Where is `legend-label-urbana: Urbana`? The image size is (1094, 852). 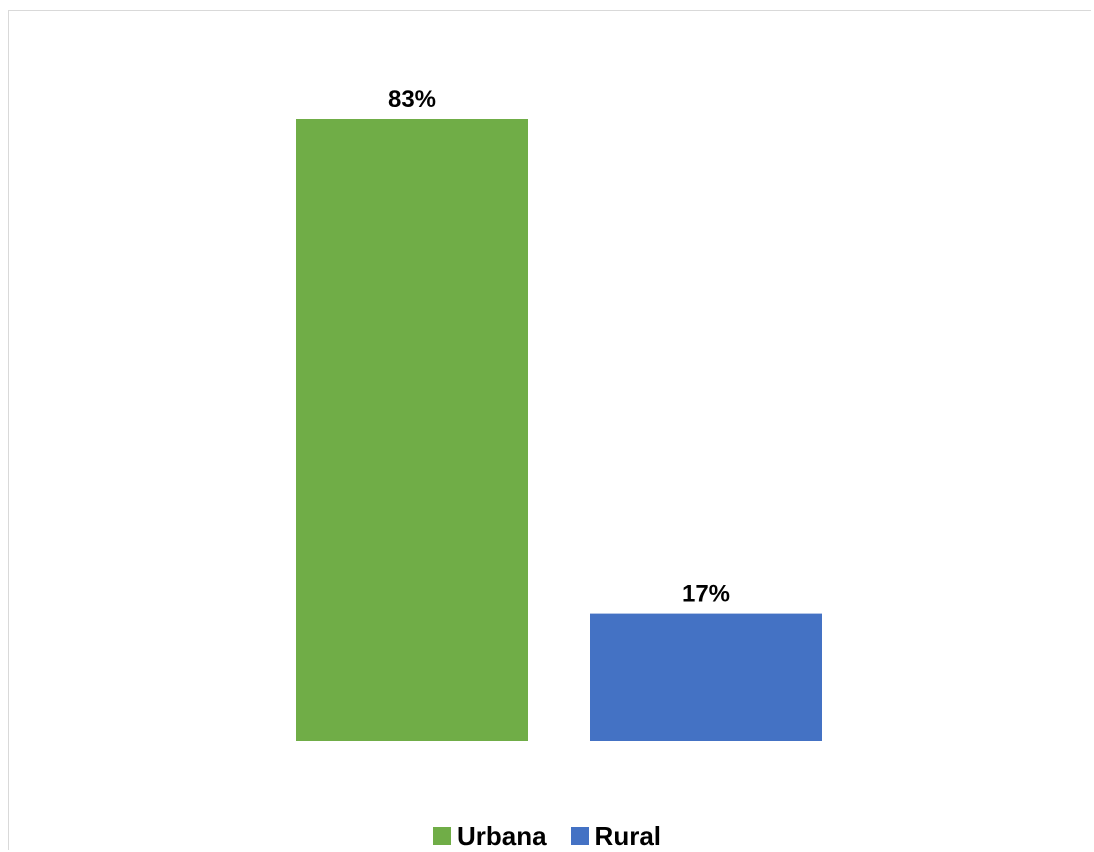 legend-label-urbana: Urbana is located at coordinates (501, 835).